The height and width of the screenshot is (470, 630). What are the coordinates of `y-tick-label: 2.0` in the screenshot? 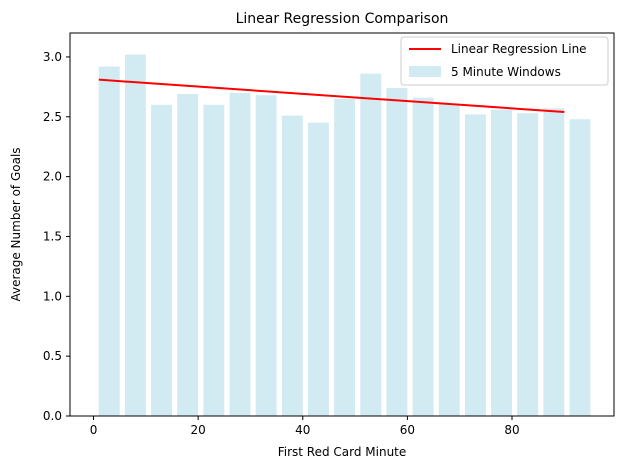 It's located at (52, 177).